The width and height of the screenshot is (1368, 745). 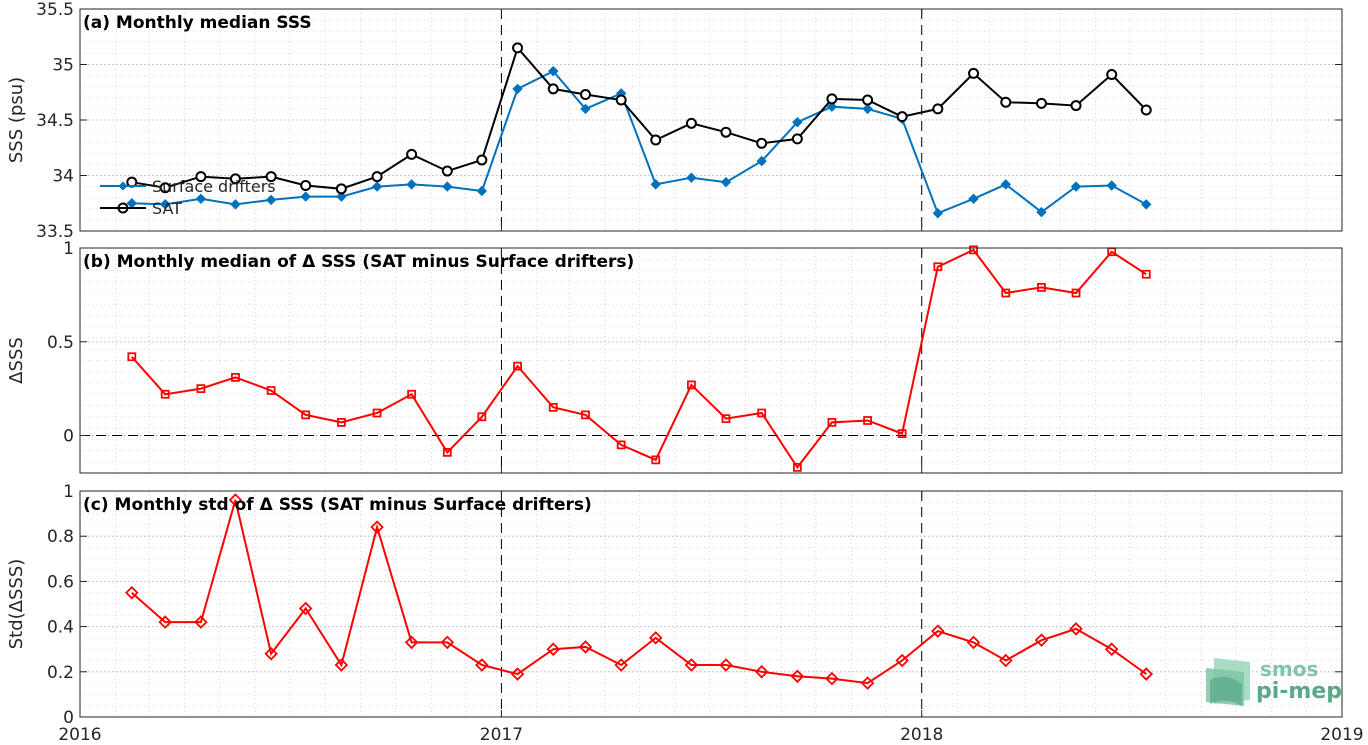 What do you see at coordinates (68, 492) in the screenshot?
I see `y-tick-label: 1` at bounding box center [68, 492].